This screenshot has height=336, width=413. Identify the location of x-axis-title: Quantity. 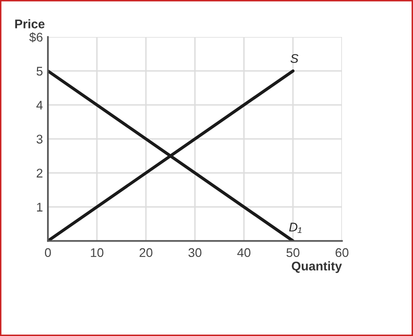
(317, 267).